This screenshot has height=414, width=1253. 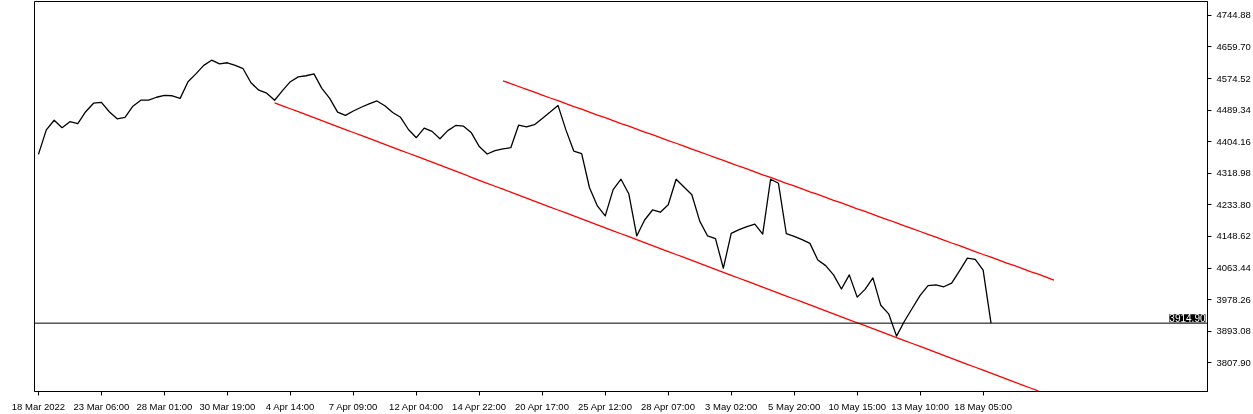 I want to click on y-tick-label: 4404.16, so click(x=1233, y=141).